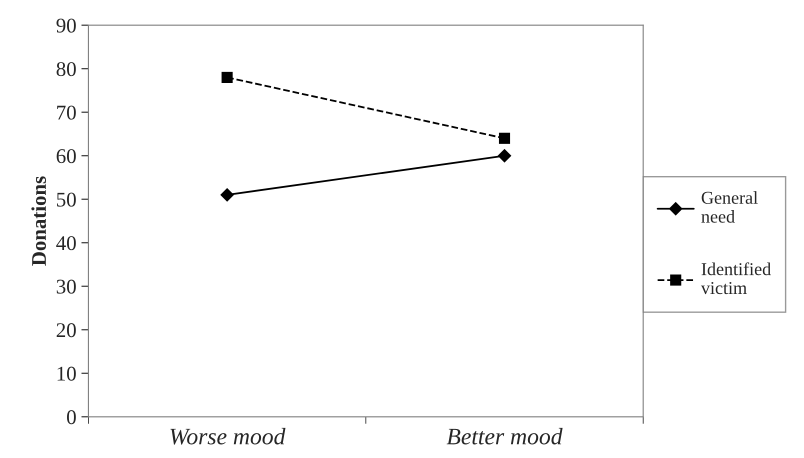 Image resolution: width=804 pixels, height=458 pixels. What do you see at coordinates (66, 113) in the screenshot?
I see `y-tick-label: 70` at bounding box center [66, 113].